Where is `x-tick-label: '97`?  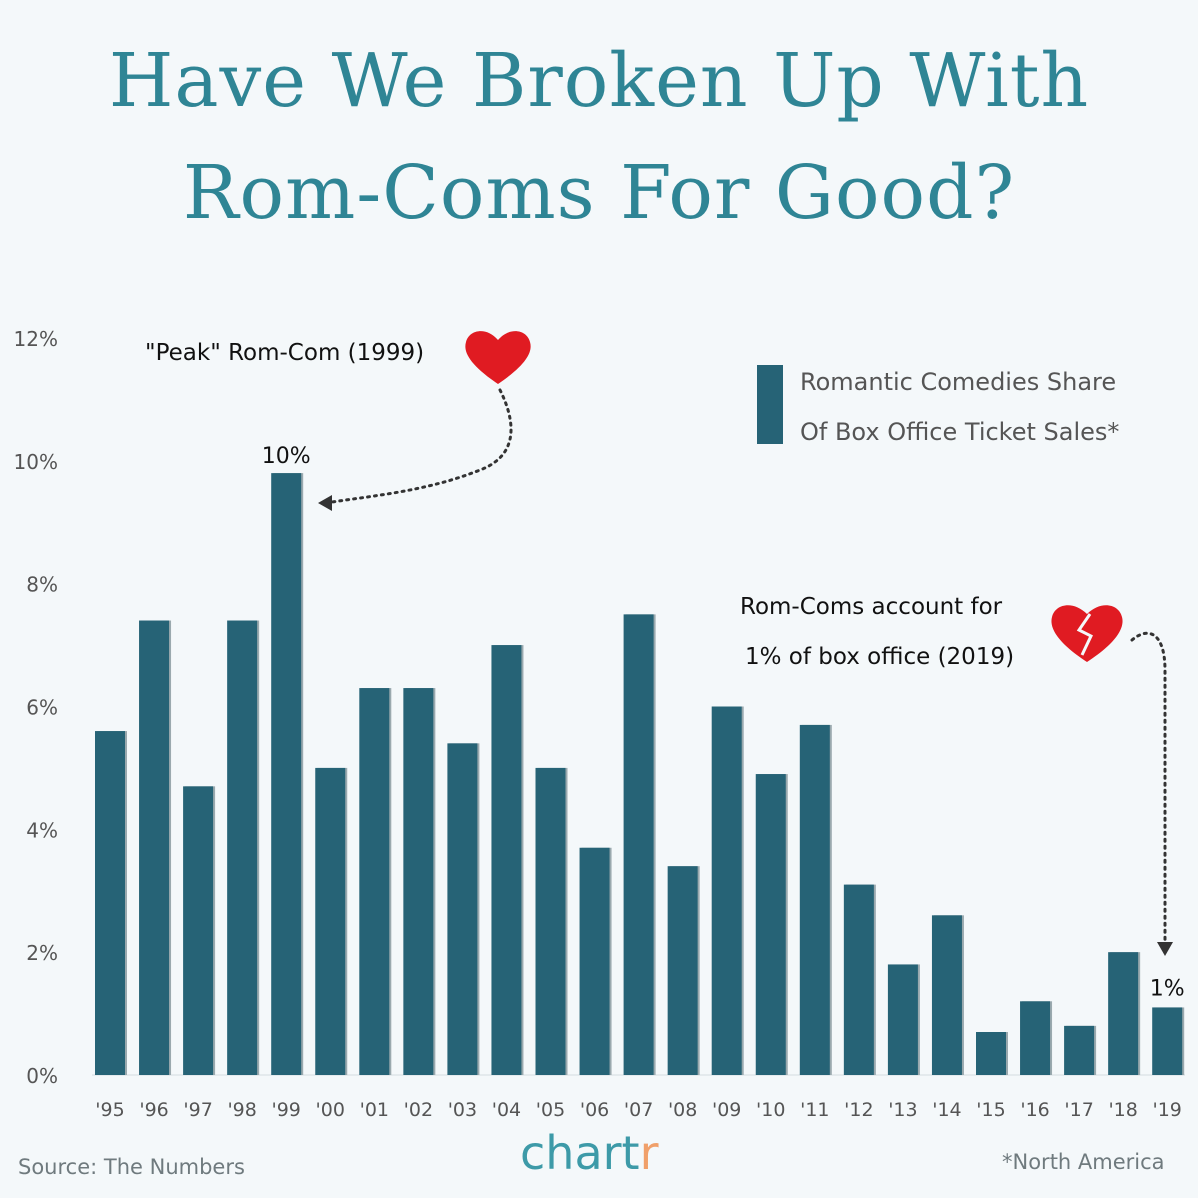
x-tick-label: '97 is located at coordinates (197, 1110).